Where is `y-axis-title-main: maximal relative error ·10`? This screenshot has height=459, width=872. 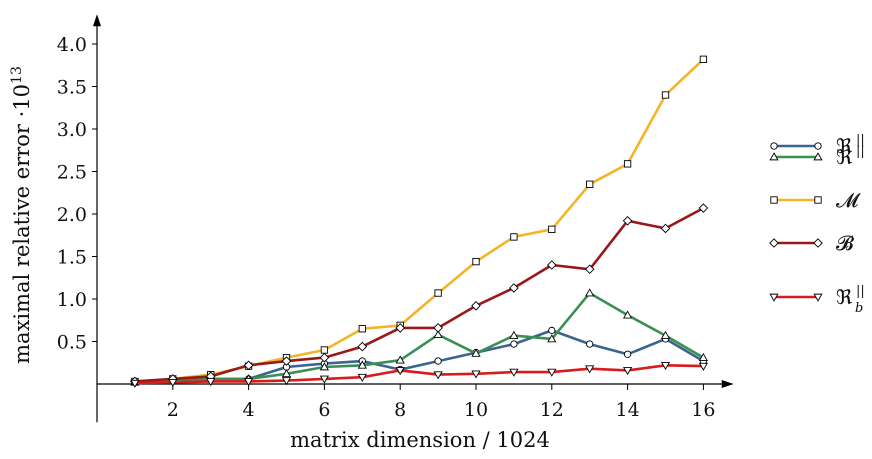
y-axis-title-main: maximal relative error ·10 is located at coordinates (22, 224).